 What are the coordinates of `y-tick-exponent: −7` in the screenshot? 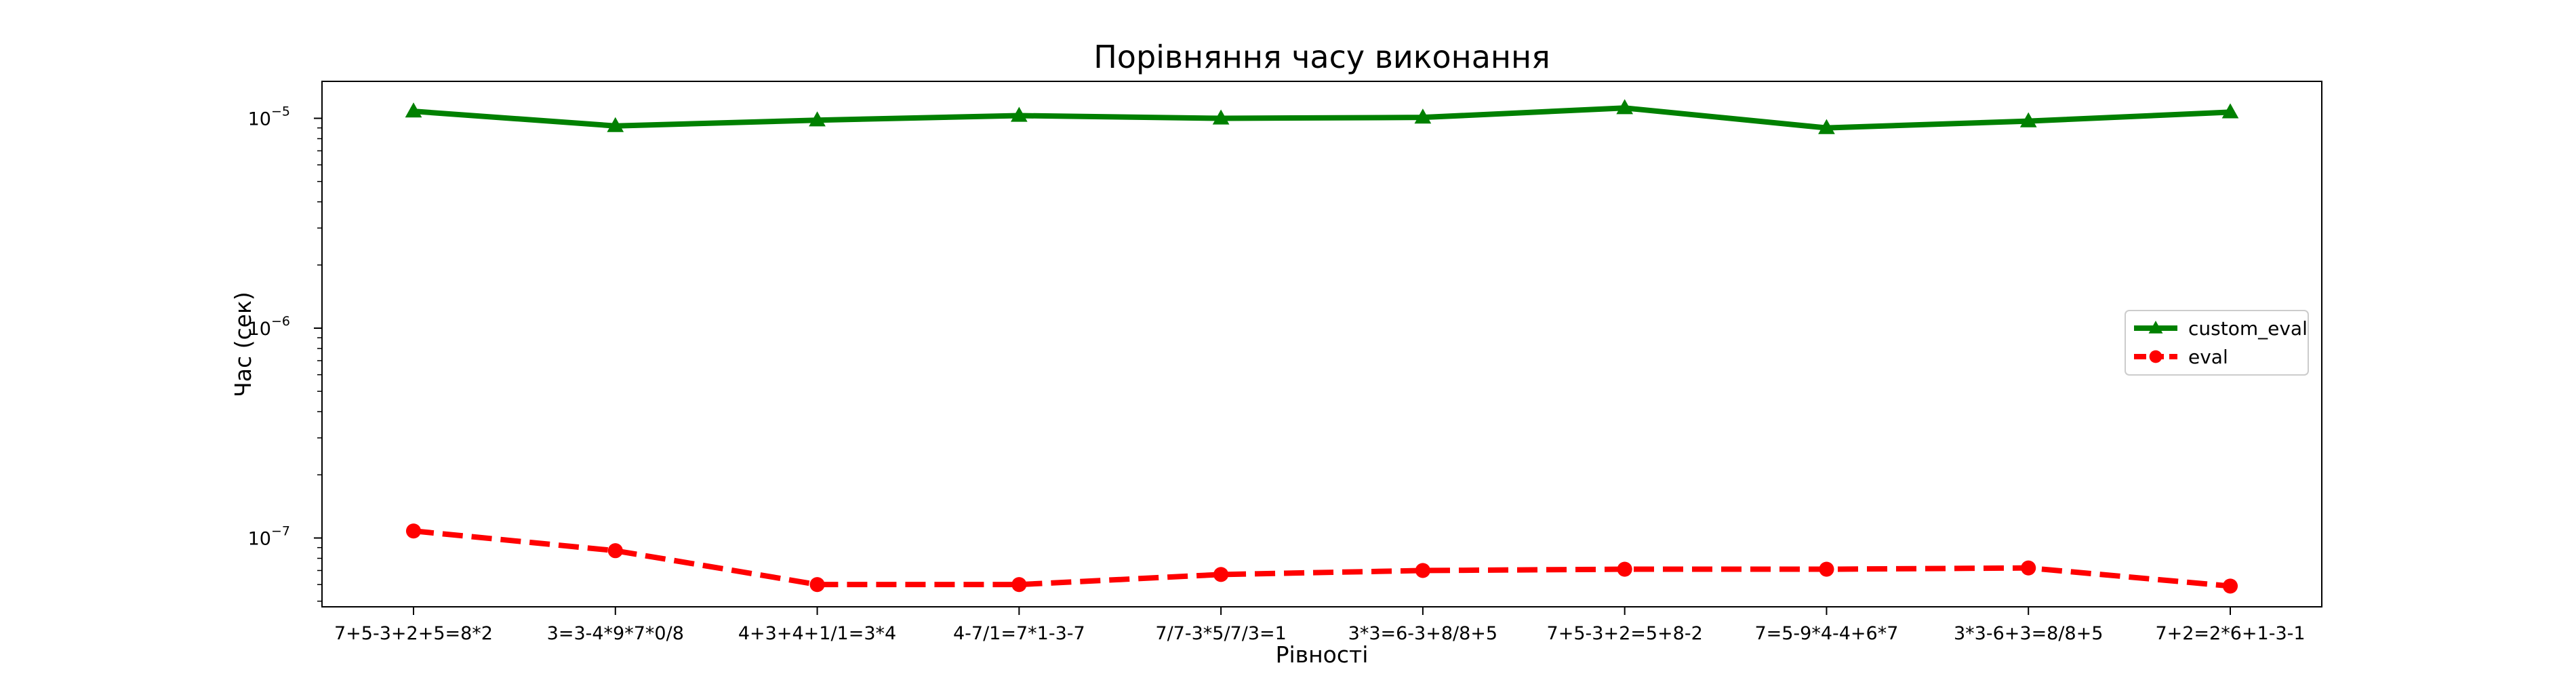 It's located at (280, 531).